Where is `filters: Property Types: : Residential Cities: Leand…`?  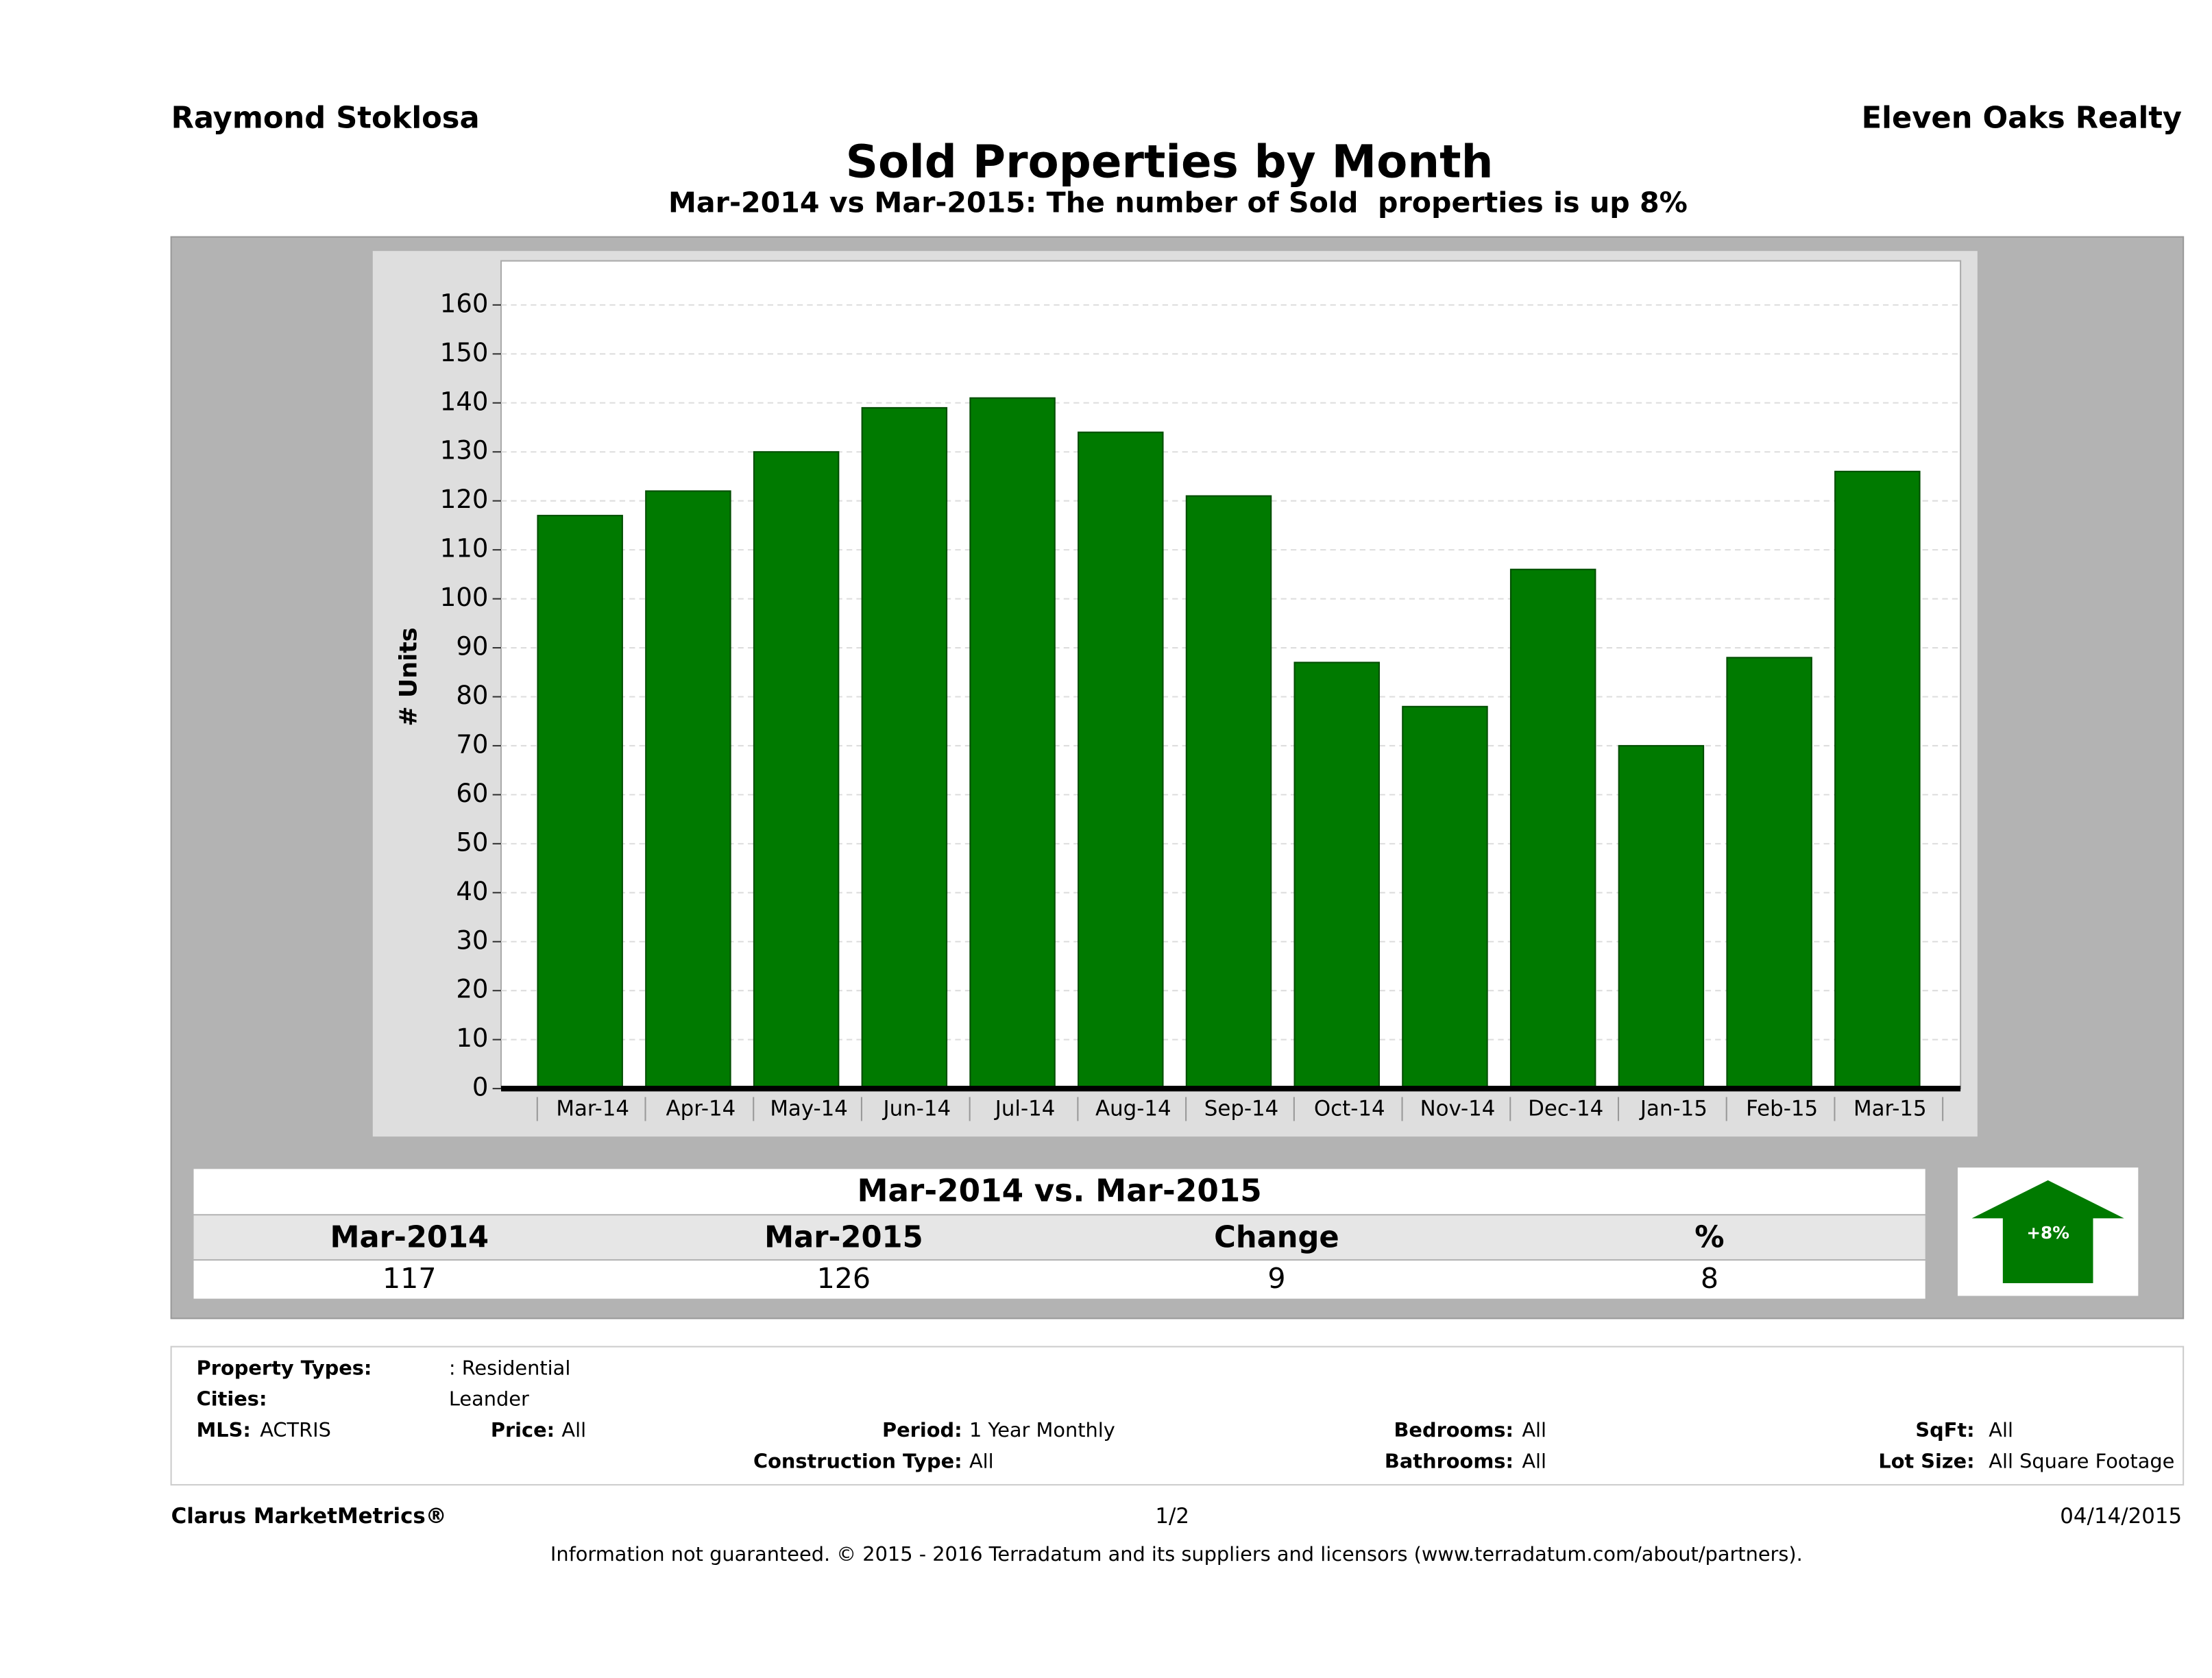
filters: Property Types: : Residential Cities: Leand… is located at coordinates (1186, 1414).